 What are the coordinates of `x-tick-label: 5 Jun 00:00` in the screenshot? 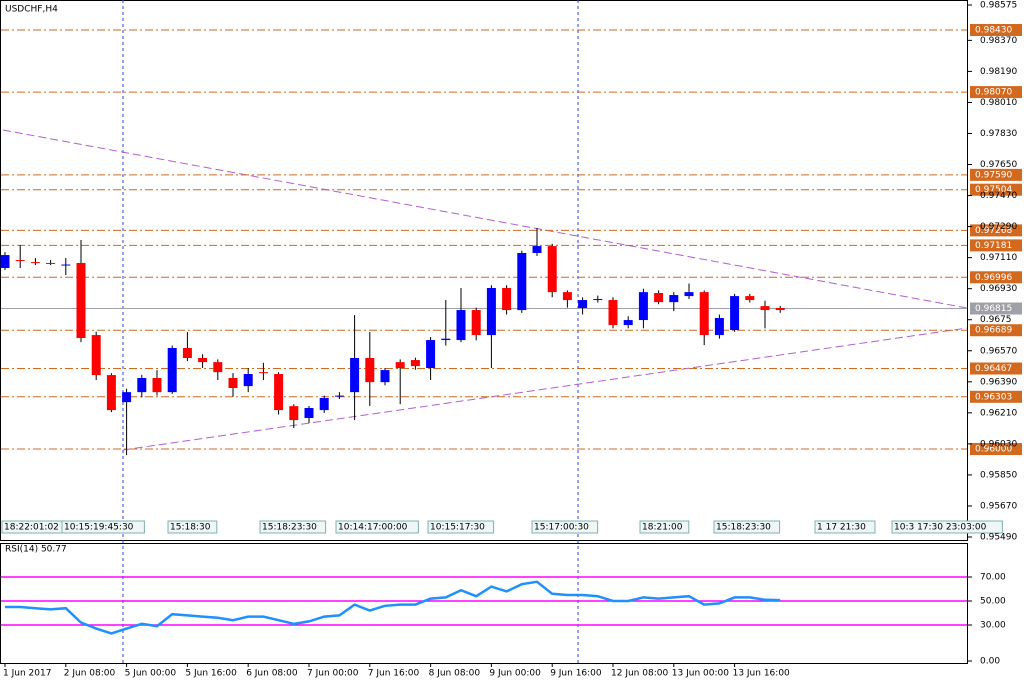 It's located at (151, 674).